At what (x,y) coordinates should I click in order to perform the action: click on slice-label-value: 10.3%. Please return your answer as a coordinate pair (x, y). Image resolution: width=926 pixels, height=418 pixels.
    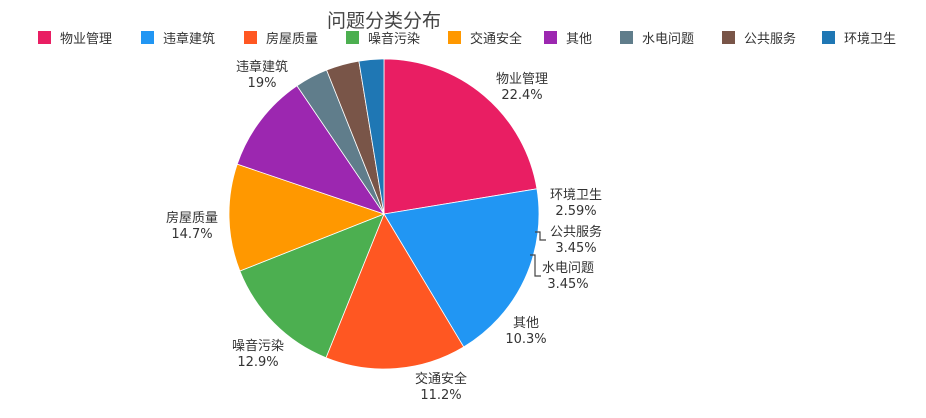
    Looking at the image, I should click on (525, 339).